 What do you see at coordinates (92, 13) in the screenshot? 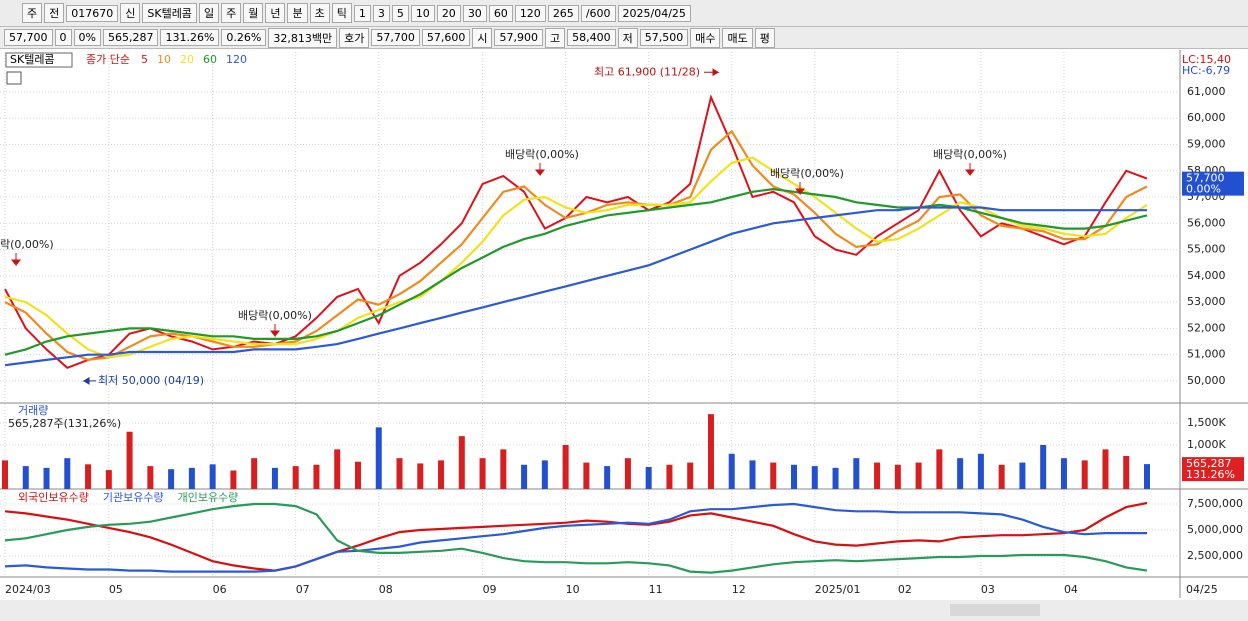
I see `toolbar-item: 017670` at bounding box center [92, 13].